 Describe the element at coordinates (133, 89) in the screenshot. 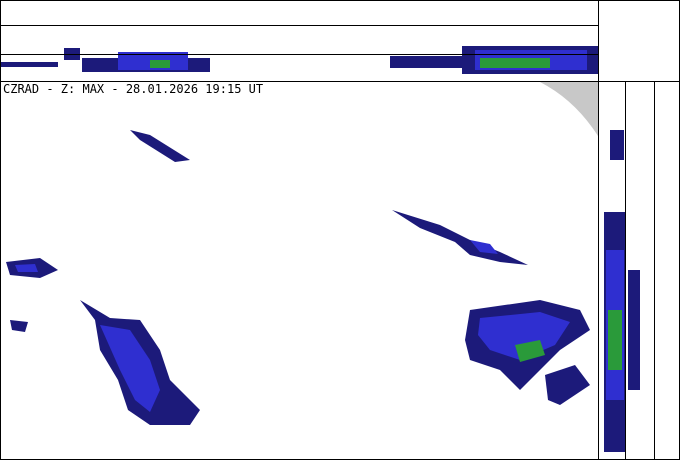

I see `header-title: CZRAD - Z: MAX - 28.01.2026 19:15 UT` at that location.